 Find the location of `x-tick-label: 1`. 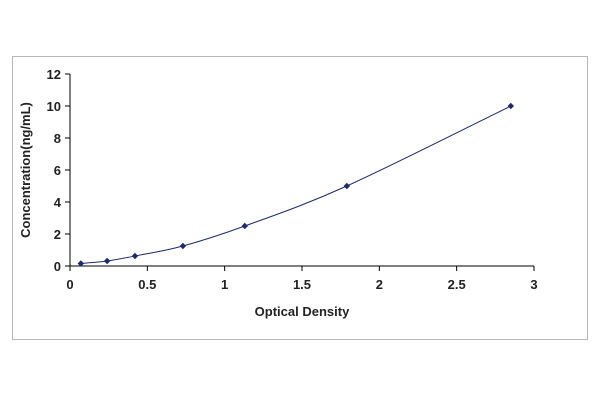

x-tick-label: 1 is located at coordinates (224, 284).